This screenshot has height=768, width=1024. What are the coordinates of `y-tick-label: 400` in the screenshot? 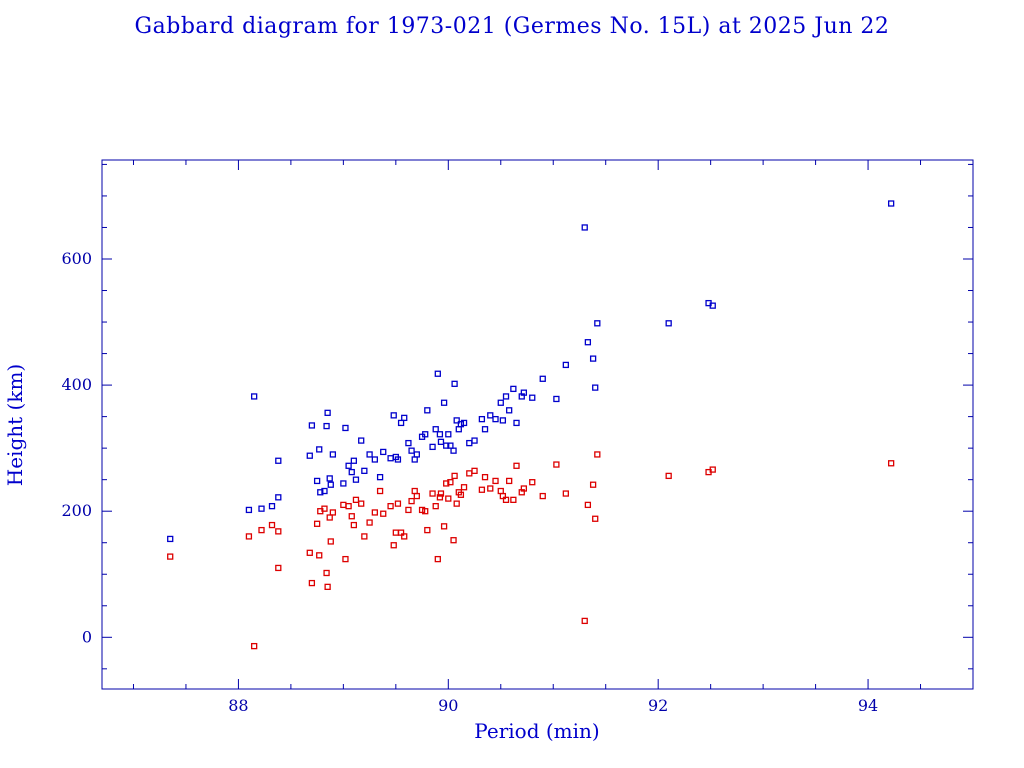 It's located at (76, 384).